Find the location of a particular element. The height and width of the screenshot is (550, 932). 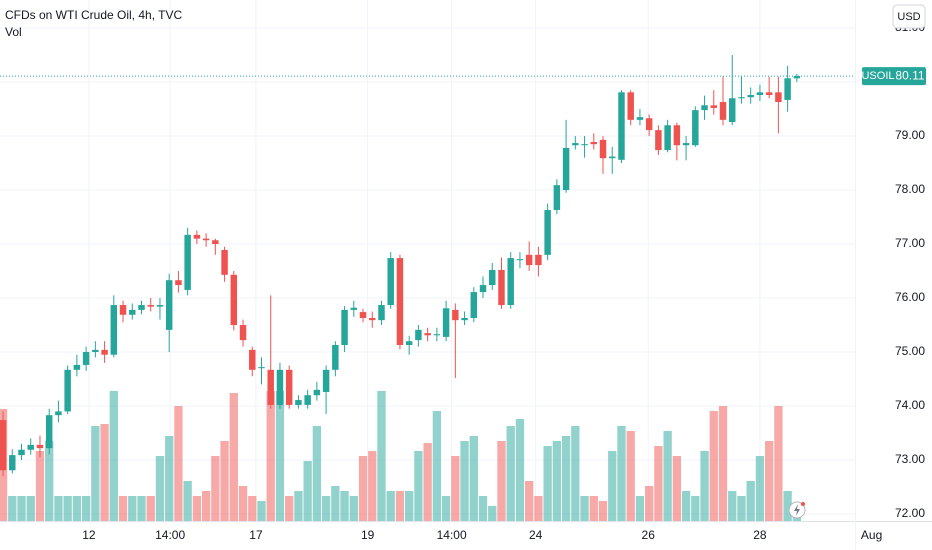

x-tick-label: 12 is located at coordinates (89, 535).